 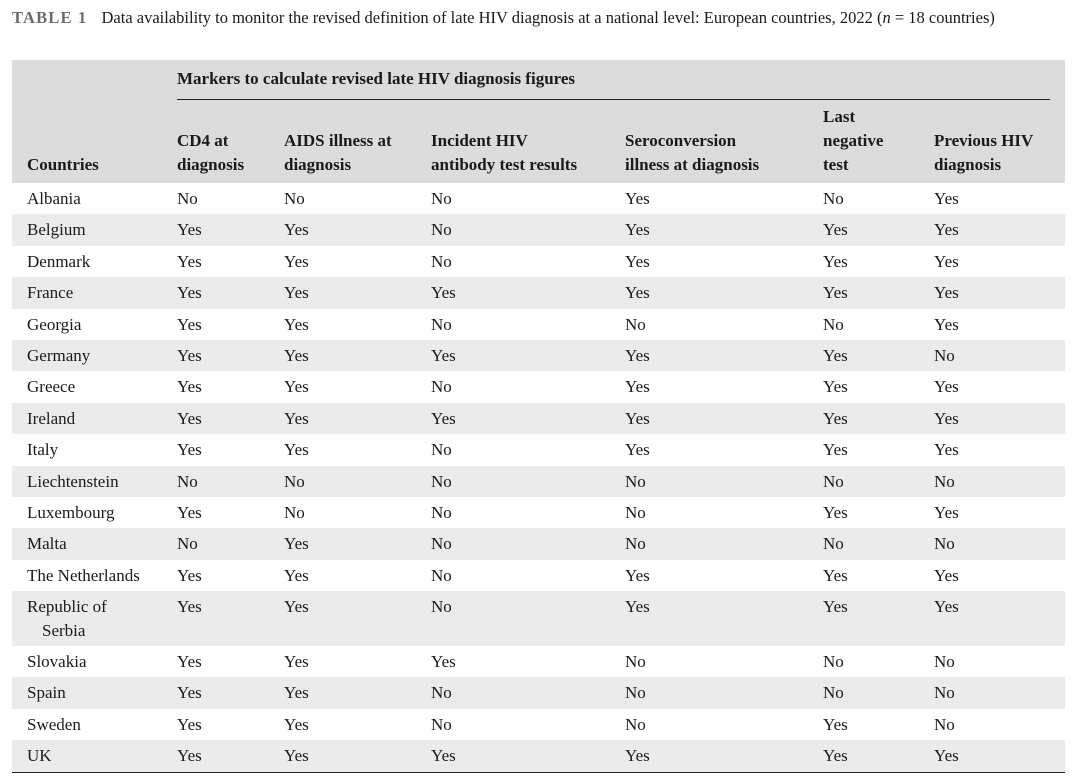 What do you see at coordinates (538, 693) in the screenshot?
I see `table-row: Spain Yes Yes No No No No` at bounding box center [538, 693].